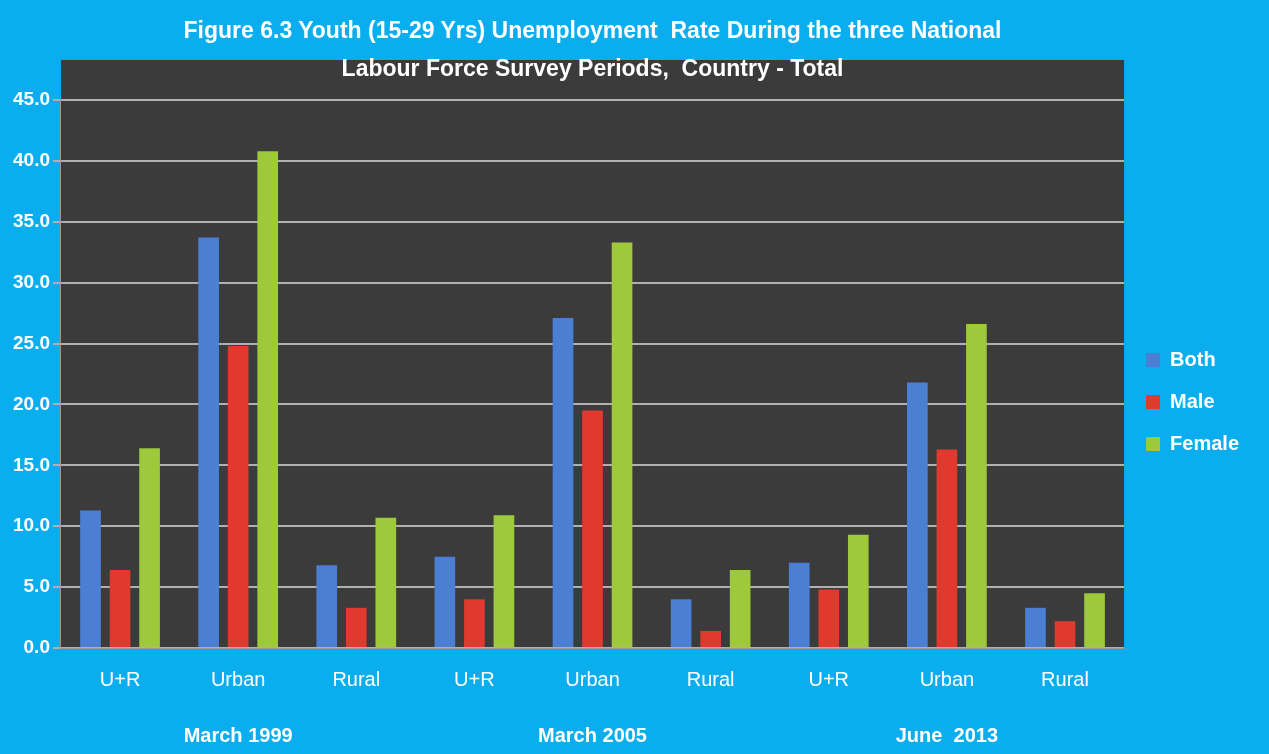 This screenshot has height=754, width=1269. I want to click on y-tick-label: 20.0, so click(31, 403).